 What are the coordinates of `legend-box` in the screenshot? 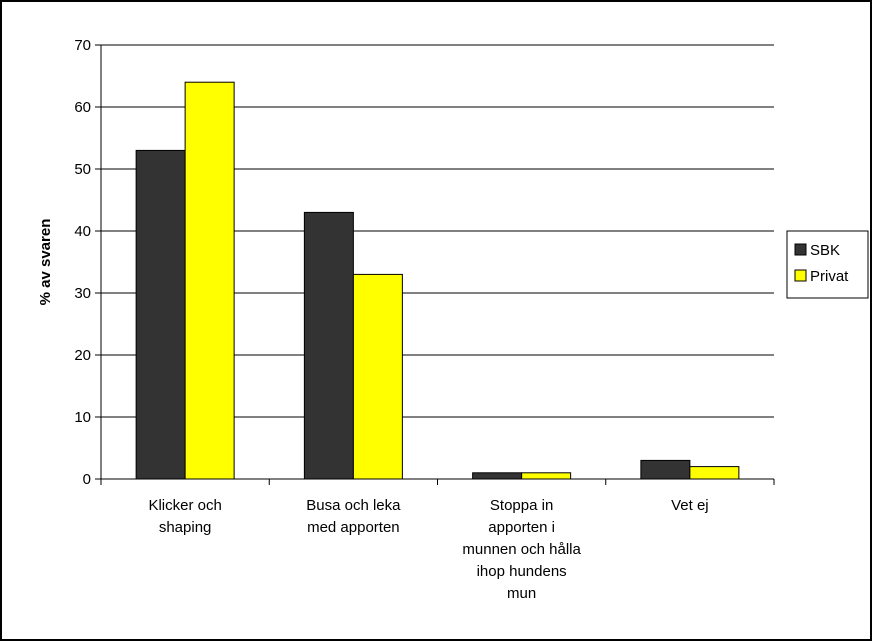 It's located at (827, 264).